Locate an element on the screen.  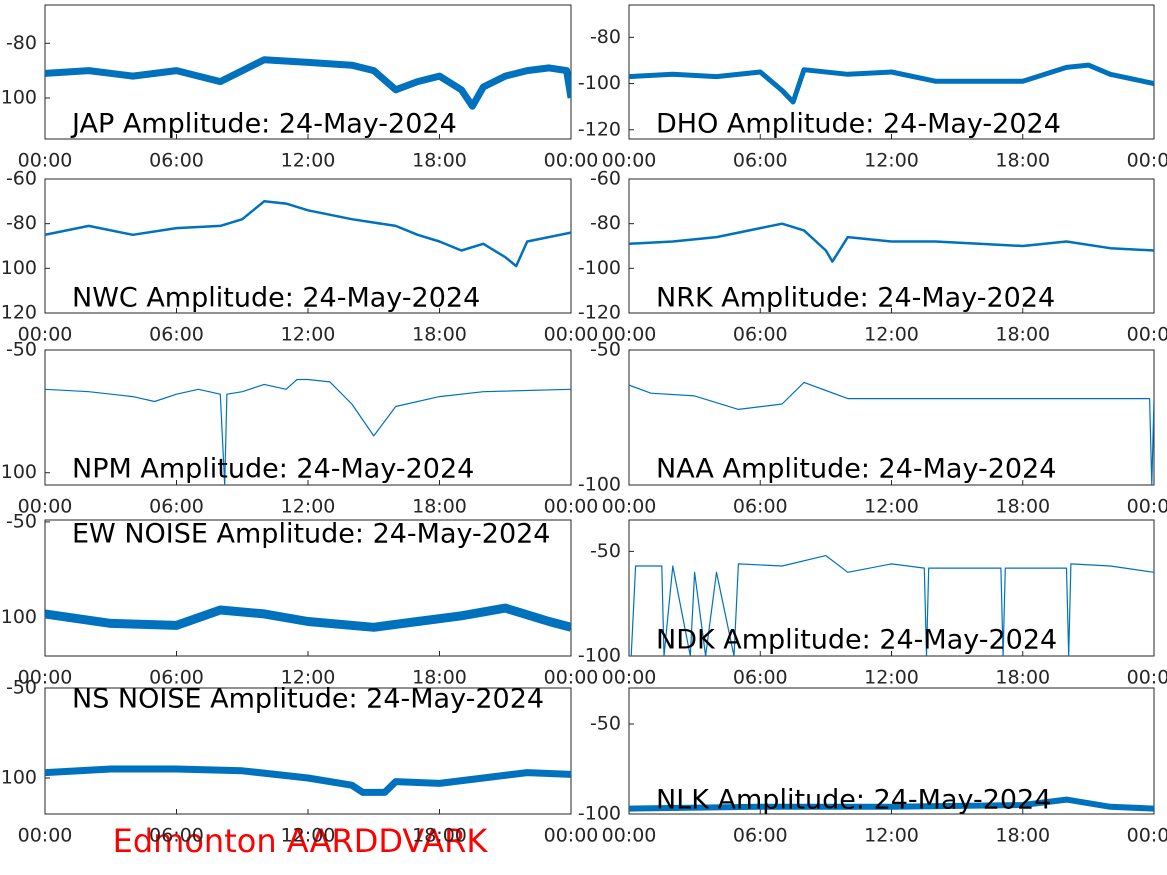
chart-title: JAP Amplitude: 24-May-2024 is located at coordinates (263, 124).